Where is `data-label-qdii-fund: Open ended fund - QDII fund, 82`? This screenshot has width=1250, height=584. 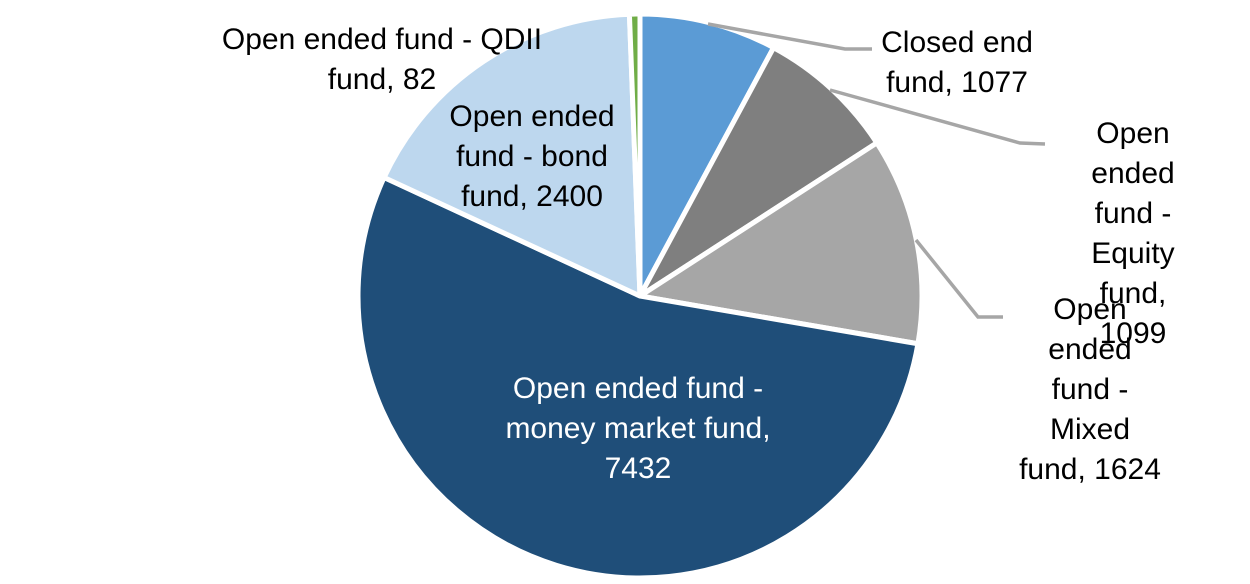 data-label-qdii-fund: Open ended fund - QDII fund, 82 is located at coordinates (382, 59).